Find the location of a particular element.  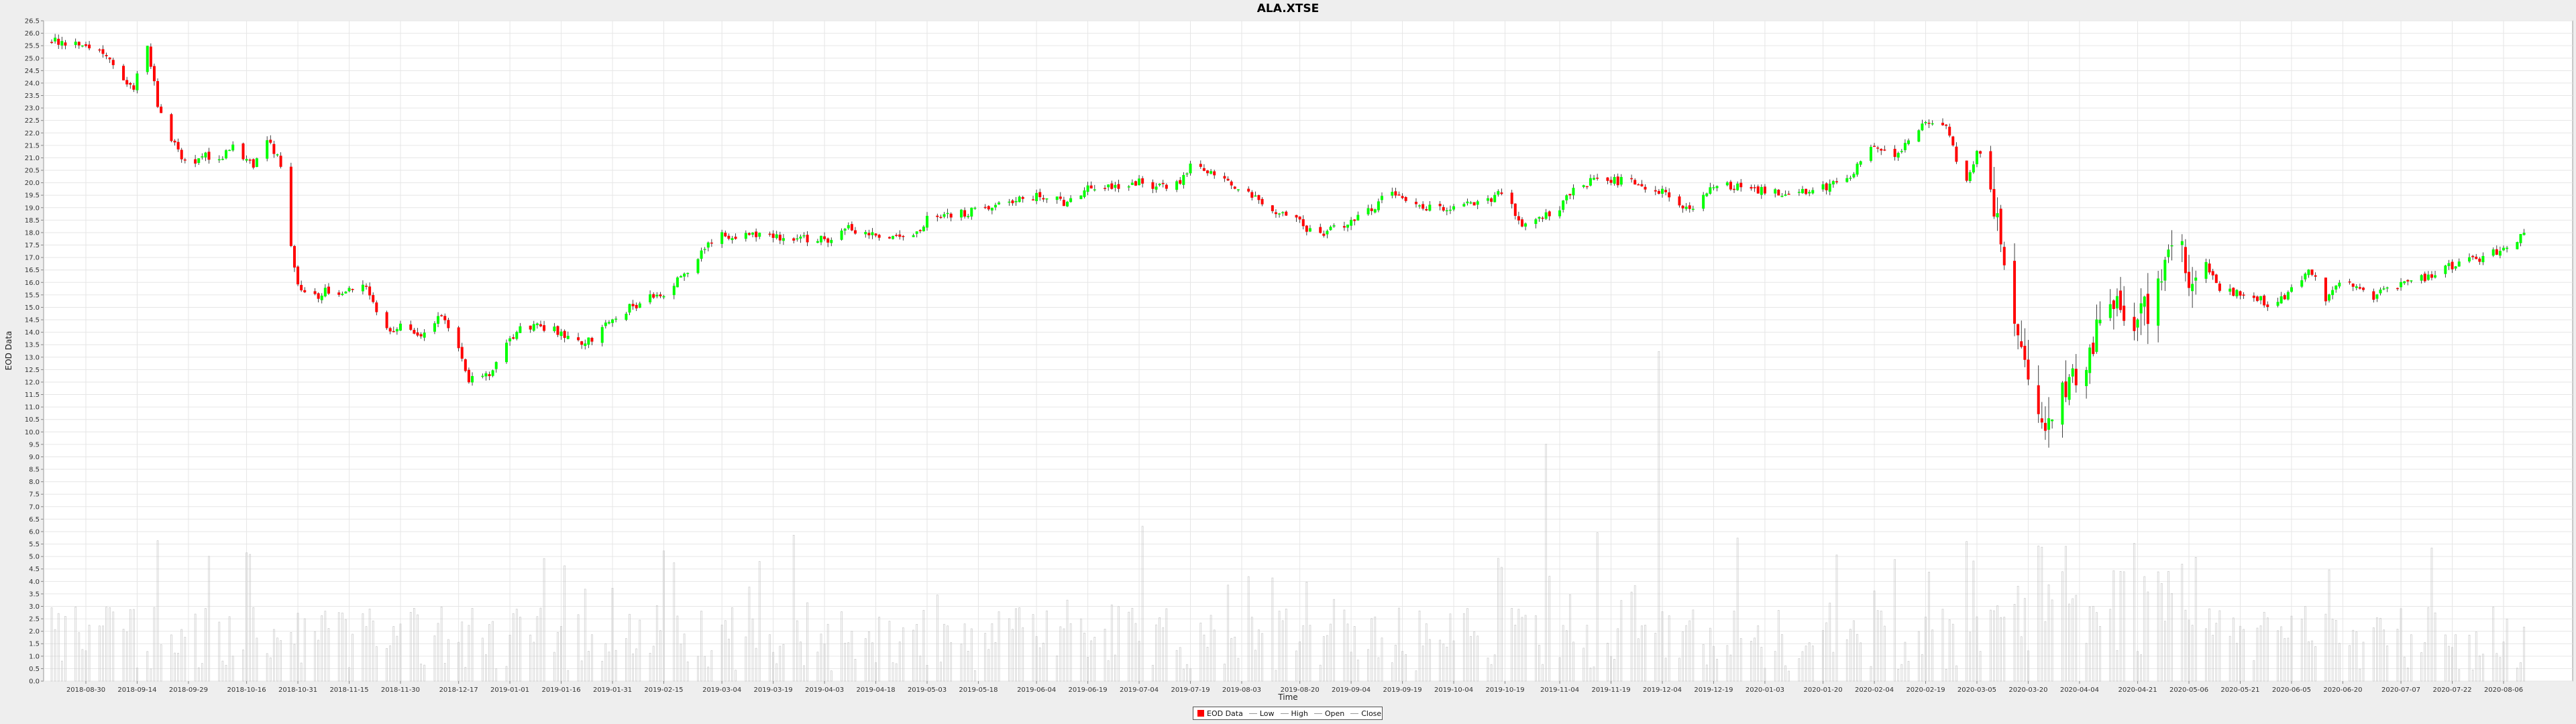

x-tick-label: 2019-04-18 is located at coordinates (875, 690).